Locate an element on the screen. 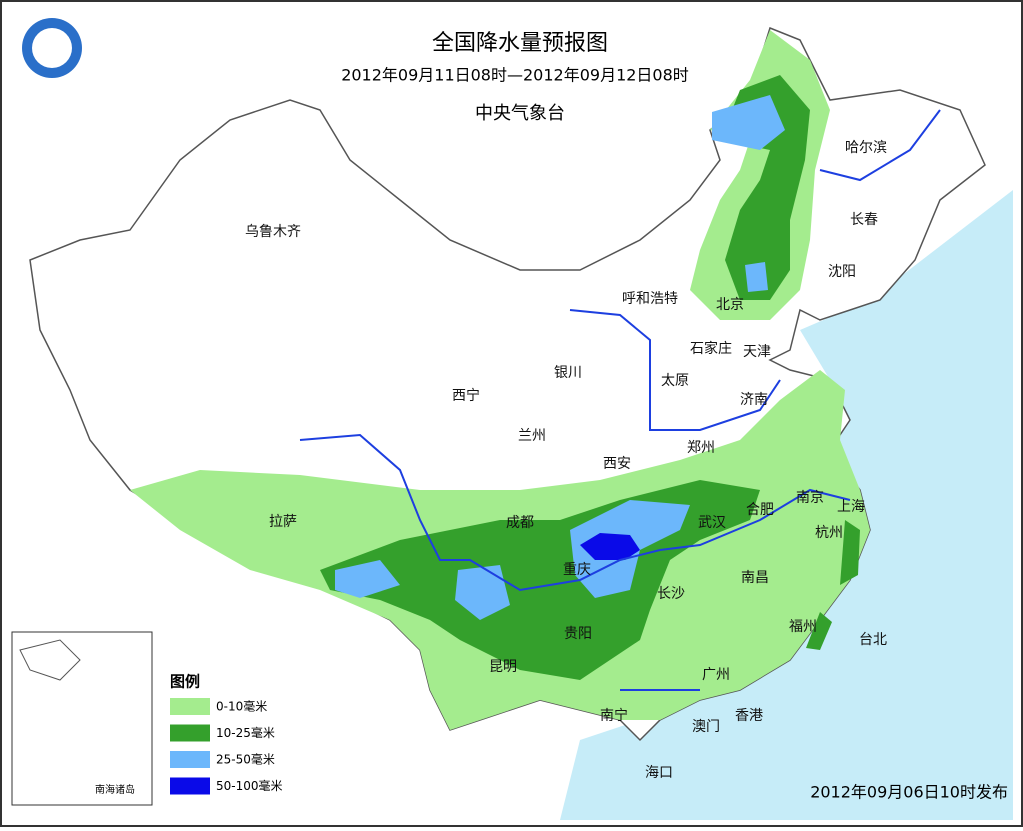  city-label: 海口 is located at coordinates (659, 773).